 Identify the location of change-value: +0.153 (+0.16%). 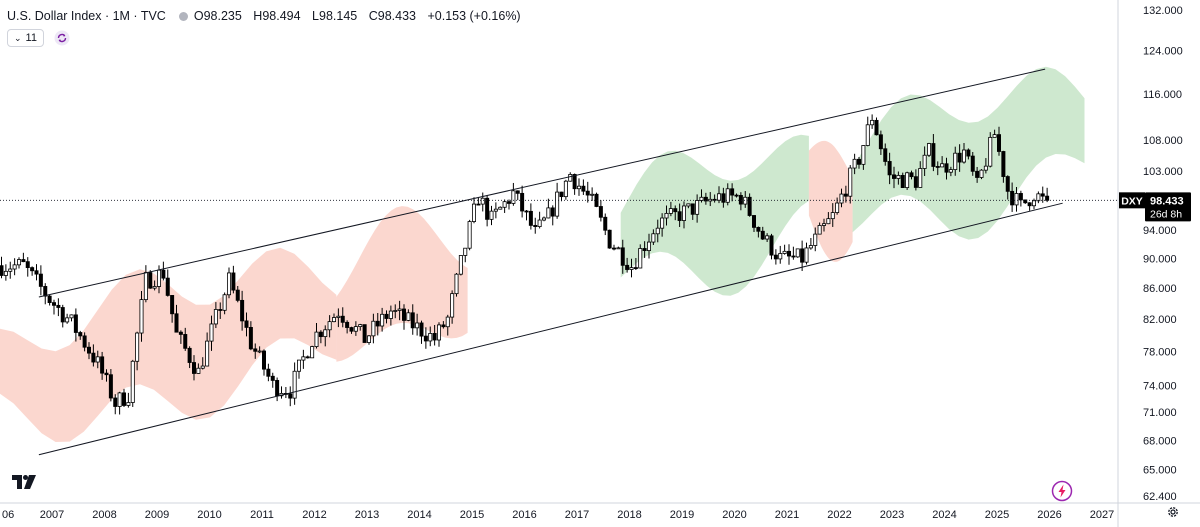
(474, 16).